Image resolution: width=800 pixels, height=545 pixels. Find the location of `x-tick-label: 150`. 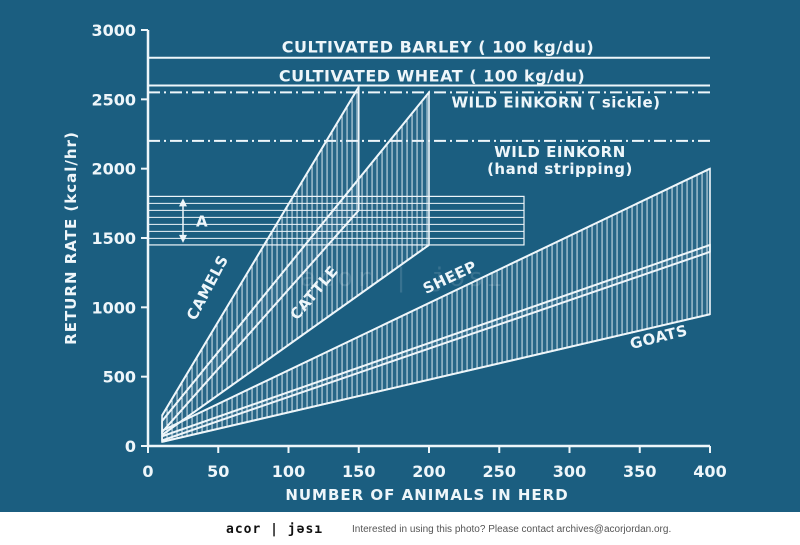

x-tick-label: 150 is located at coordinates (358, 471).